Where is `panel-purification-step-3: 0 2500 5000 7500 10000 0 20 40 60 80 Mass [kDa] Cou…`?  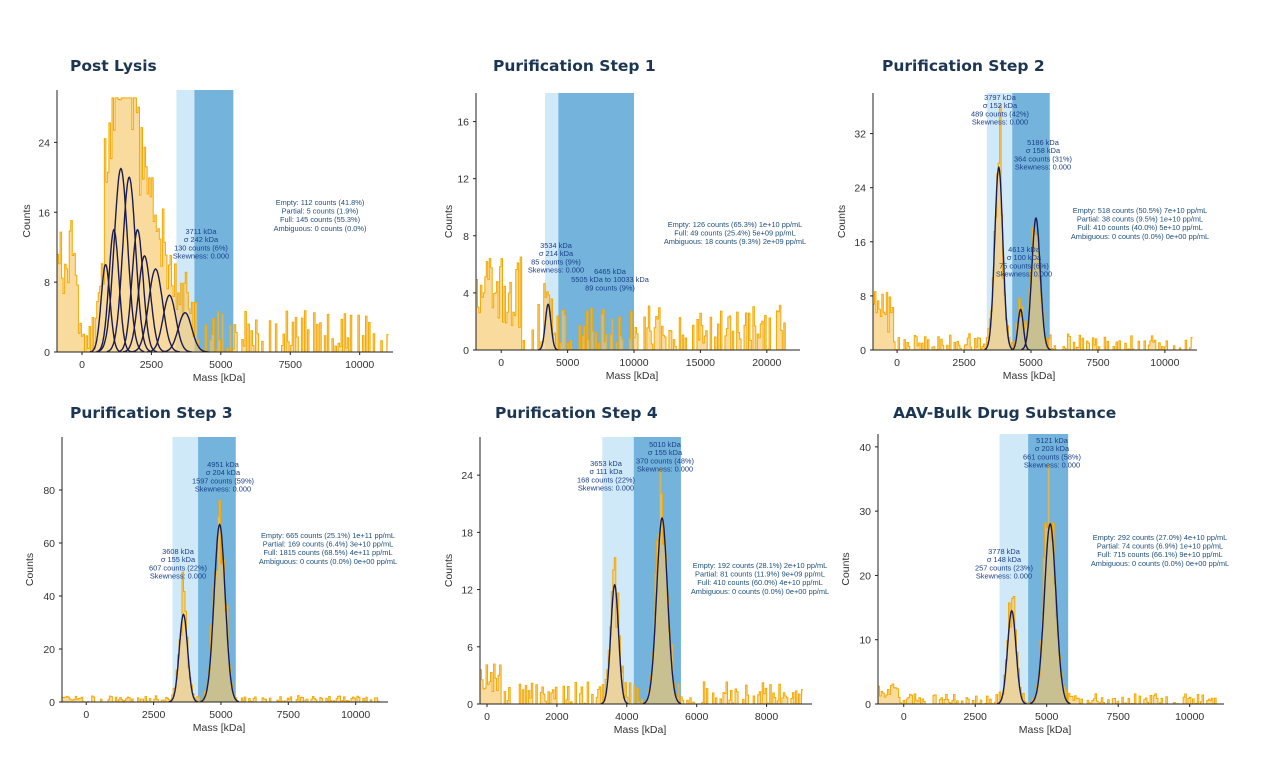
panel-purification-step-3: 0 2500 5000 7500 10000 0 20 40 60 80 Mass [kDa] Cou… is located at coordinates (210, 585).